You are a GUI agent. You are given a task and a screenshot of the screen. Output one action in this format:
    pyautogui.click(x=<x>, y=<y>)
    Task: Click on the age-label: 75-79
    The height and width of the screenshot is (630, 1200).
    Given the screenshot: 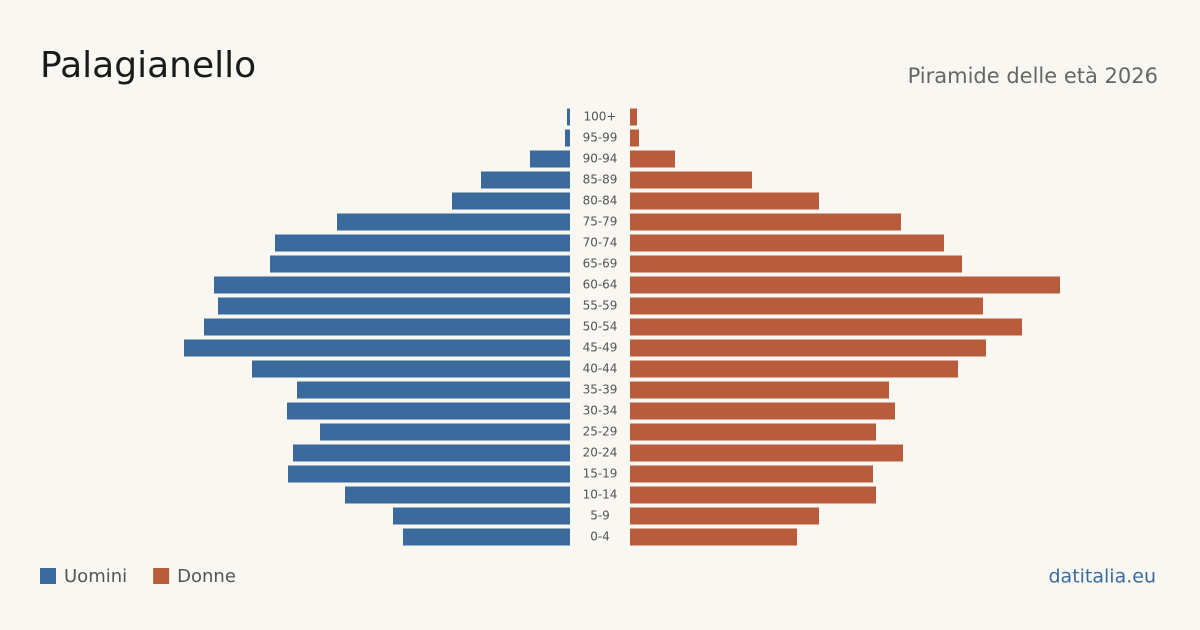 What is the action you would take?
    pyautogui.click(x=600, y=222)
    